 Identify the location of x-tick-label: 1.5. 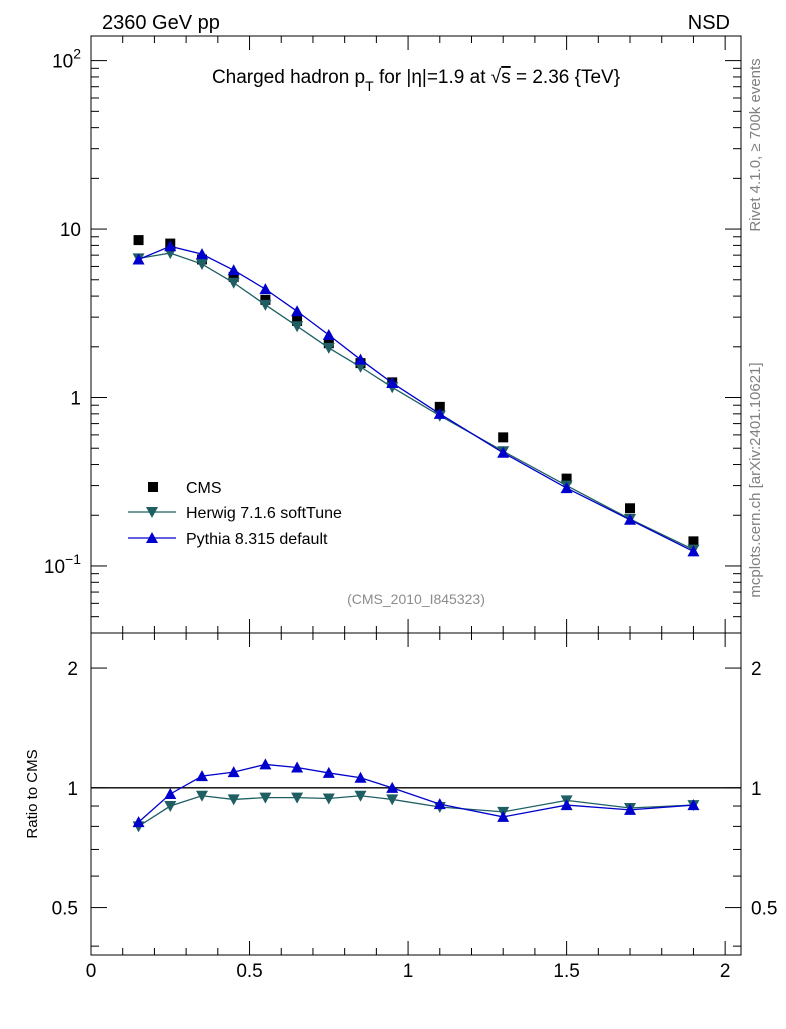
(566, 971).